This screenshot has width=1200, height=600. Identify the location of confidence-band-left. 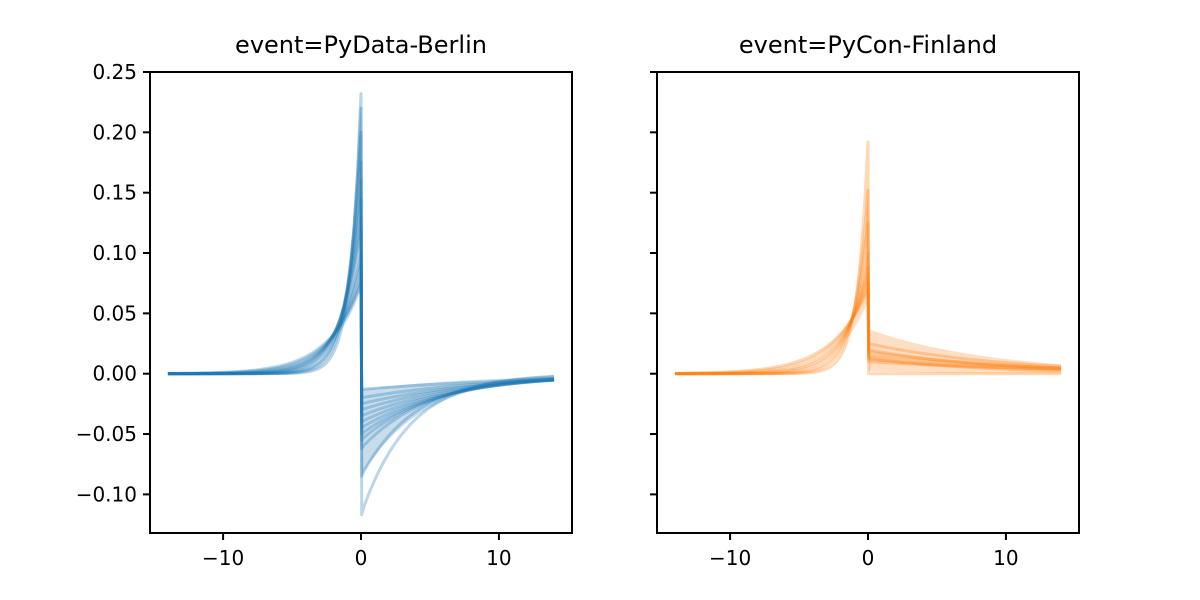
(264, 238).